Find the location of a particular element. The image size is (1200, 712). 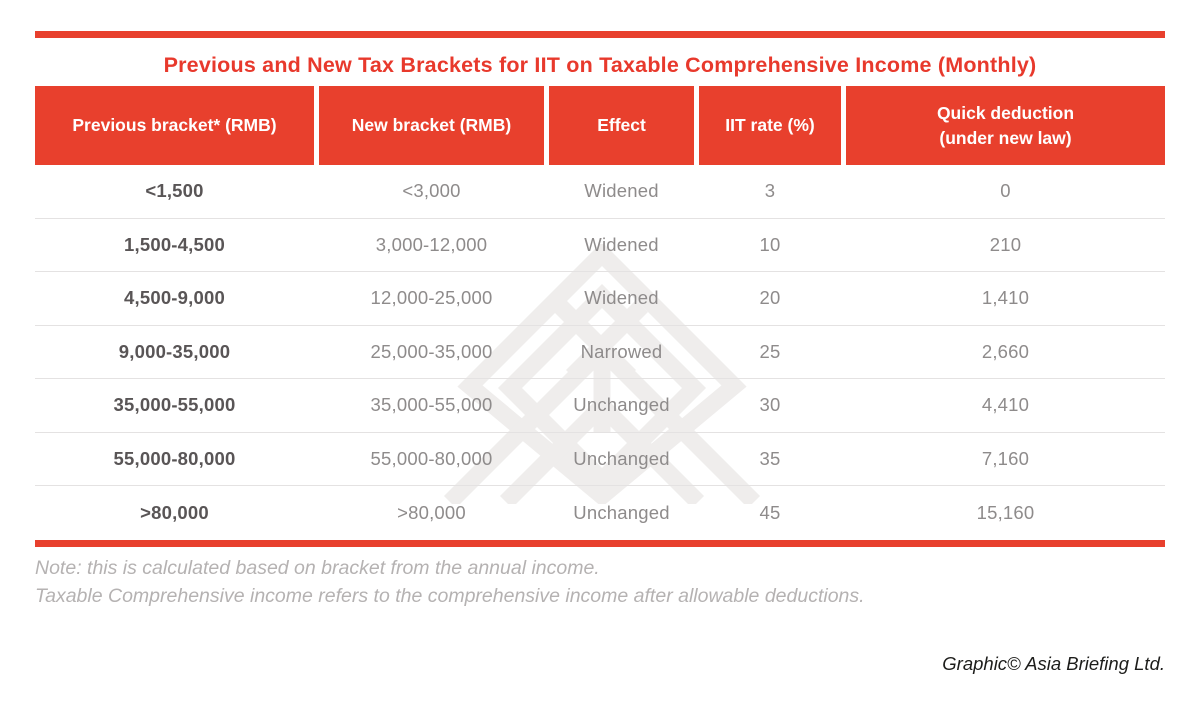

cell-previous-bracket: 35,000-55,000 is located at coordinates (174, 405).